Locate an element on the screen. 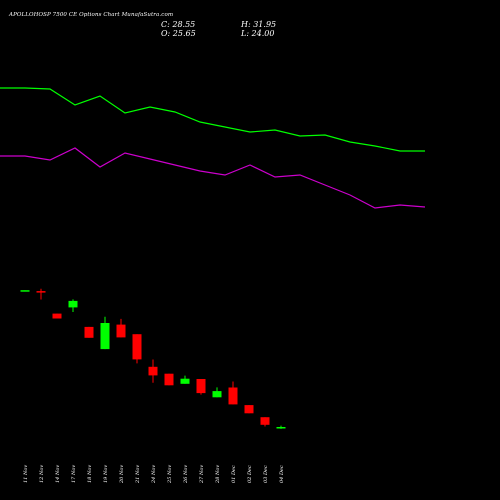 The width and height of the screenshot is (500, 500). x-tick-label: 24 Nov is located at coordinates (154, 474).